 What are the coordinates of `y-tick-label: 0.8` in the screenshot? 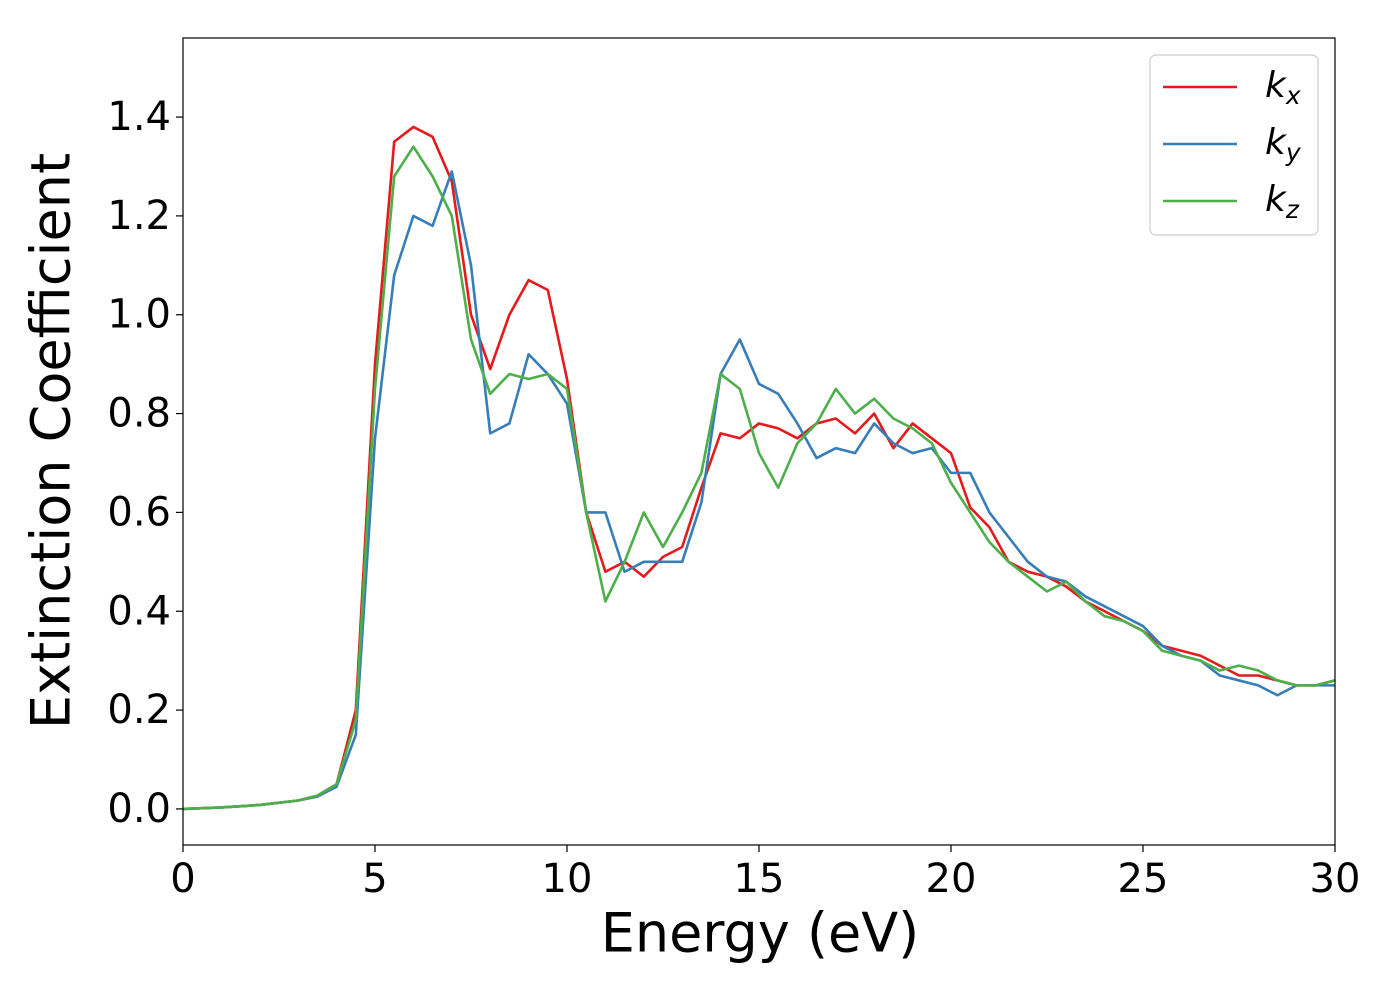 It's located at (139, 414).